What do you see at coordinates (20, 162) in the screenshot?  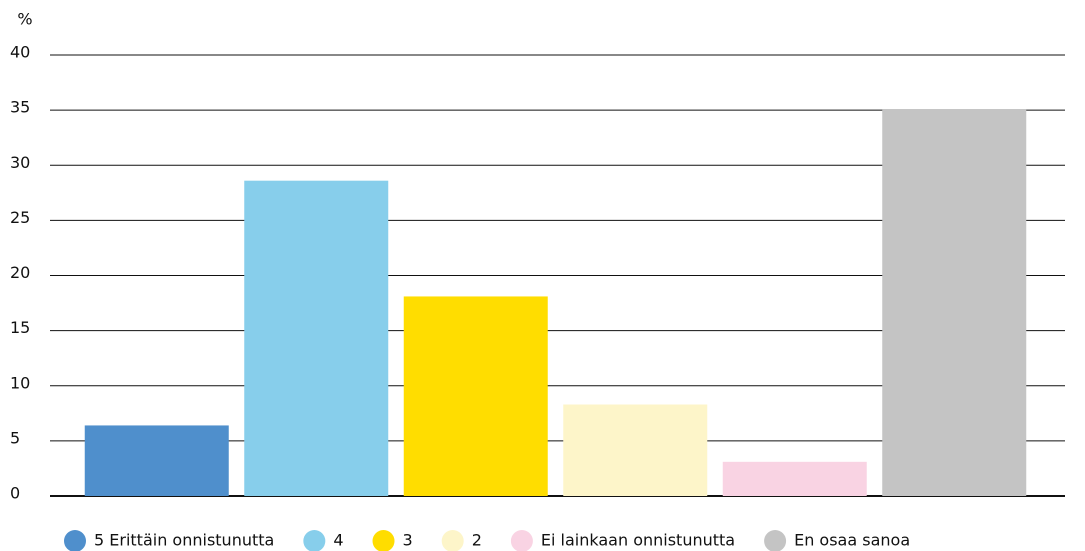 I see `y-tick-label: 30` at bounding box center [20, 162].